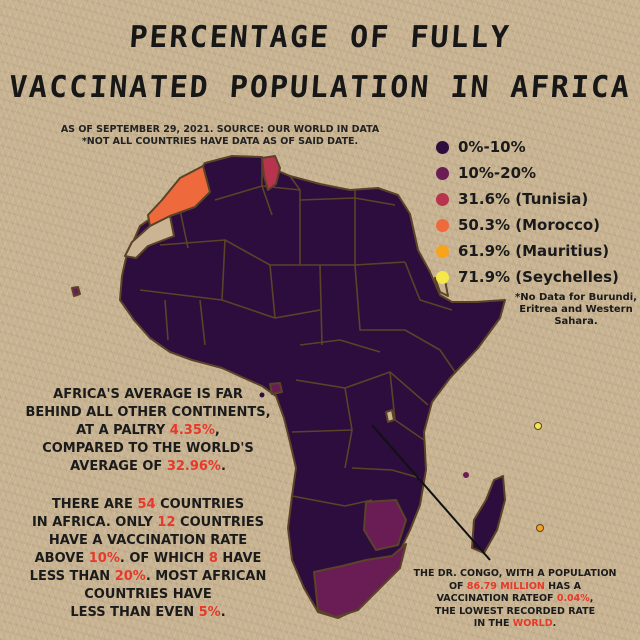  I want to click on legend-item: 61.9% (Mauritius), so click(527, 251).